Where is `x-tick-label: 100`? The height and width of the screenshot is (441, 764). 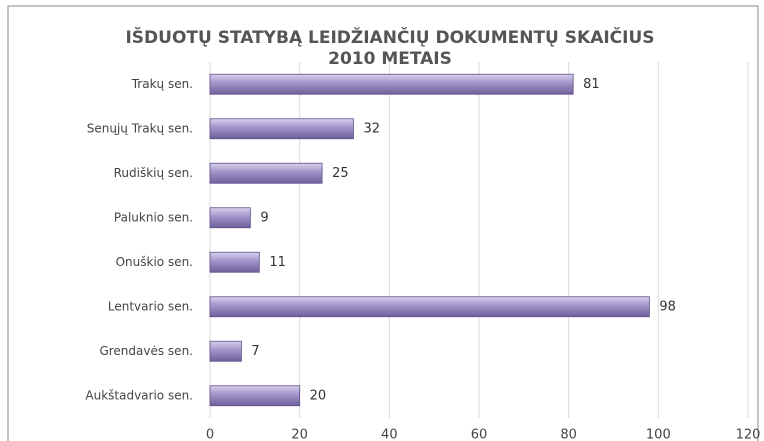
x-tick-label: 100 is located at coordinates (658, 434).